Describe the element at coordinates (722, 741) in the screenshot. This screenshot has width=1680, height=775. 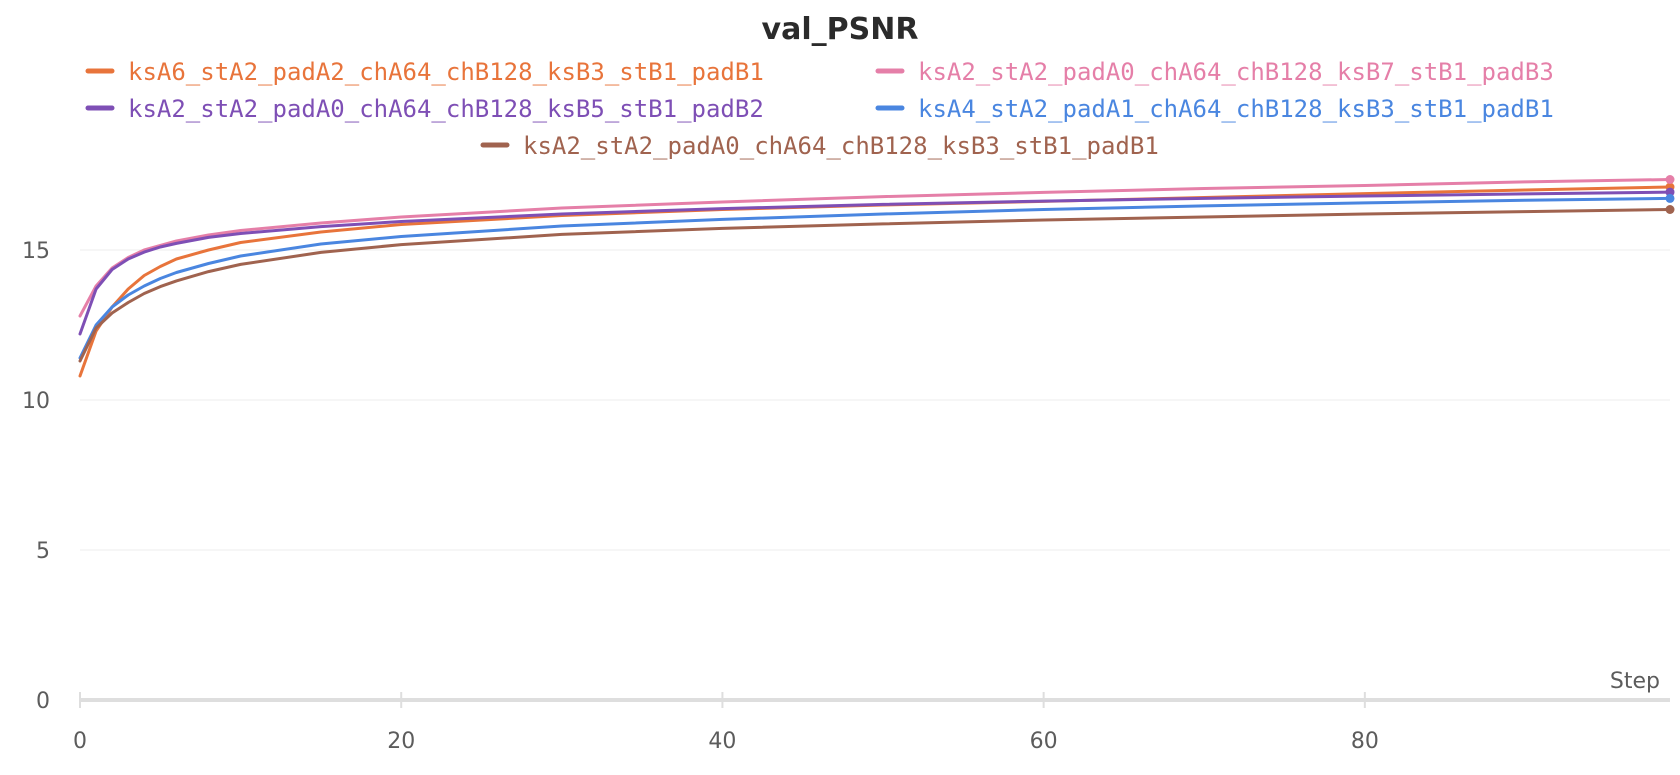
I see `x-tick-label-40: 40` at that location.